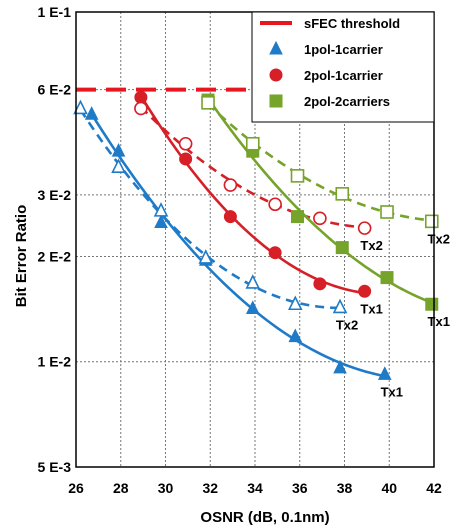 Image resolution: width=474 pixels, height=532 pixels. I want to click on y-tick-label: 2 E-2, so click(55, 256).